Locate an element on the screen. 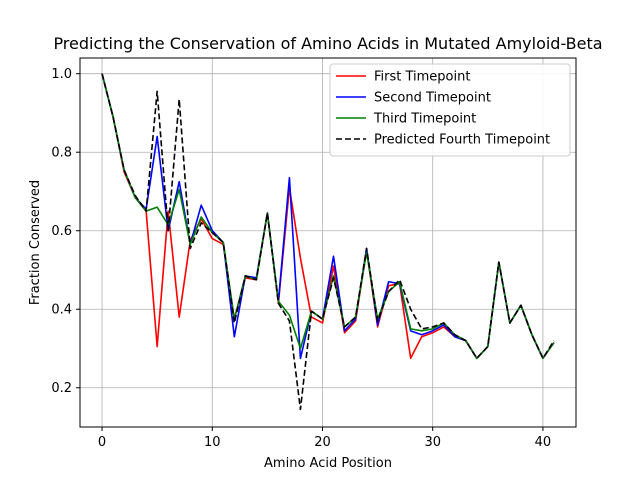 The image size is (640, 480). x-tick-label: 40 is located at coordinates (543, 442).